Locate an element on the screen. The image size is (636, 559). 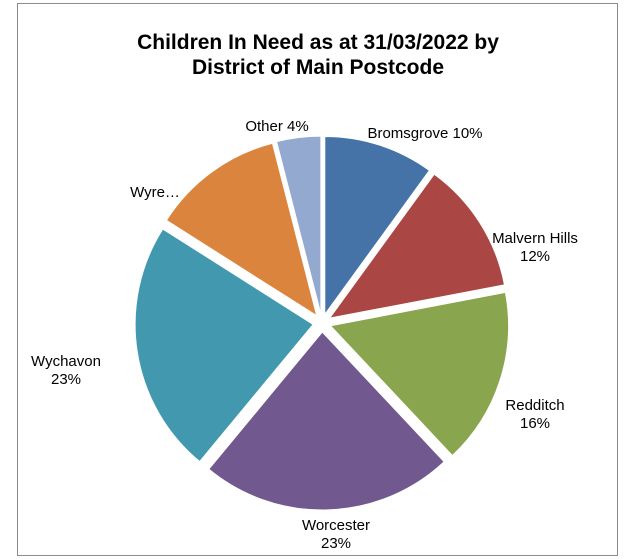
slice-bromsgrove is located at coordinates (377, 225).